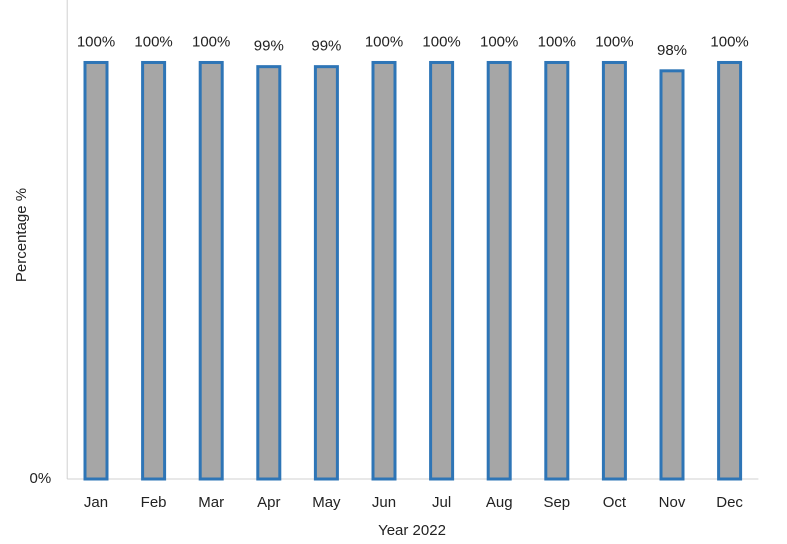  What do you see at coordinates (41, 478) in the screenshot?
I see `y-tick-label: 0%` at bounding box center [41, 478].